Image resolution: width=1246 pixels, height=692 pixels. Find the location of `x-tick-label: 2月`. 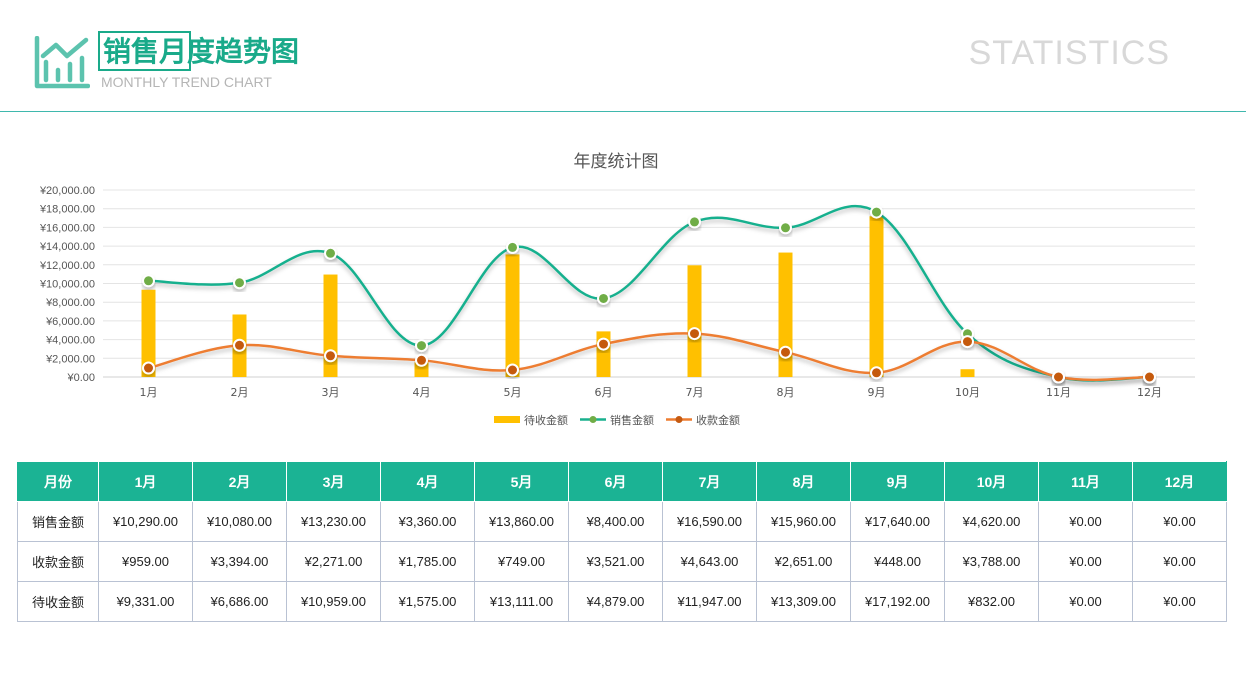

x-tick-label: 2月 is located at coordinates (240, 392).